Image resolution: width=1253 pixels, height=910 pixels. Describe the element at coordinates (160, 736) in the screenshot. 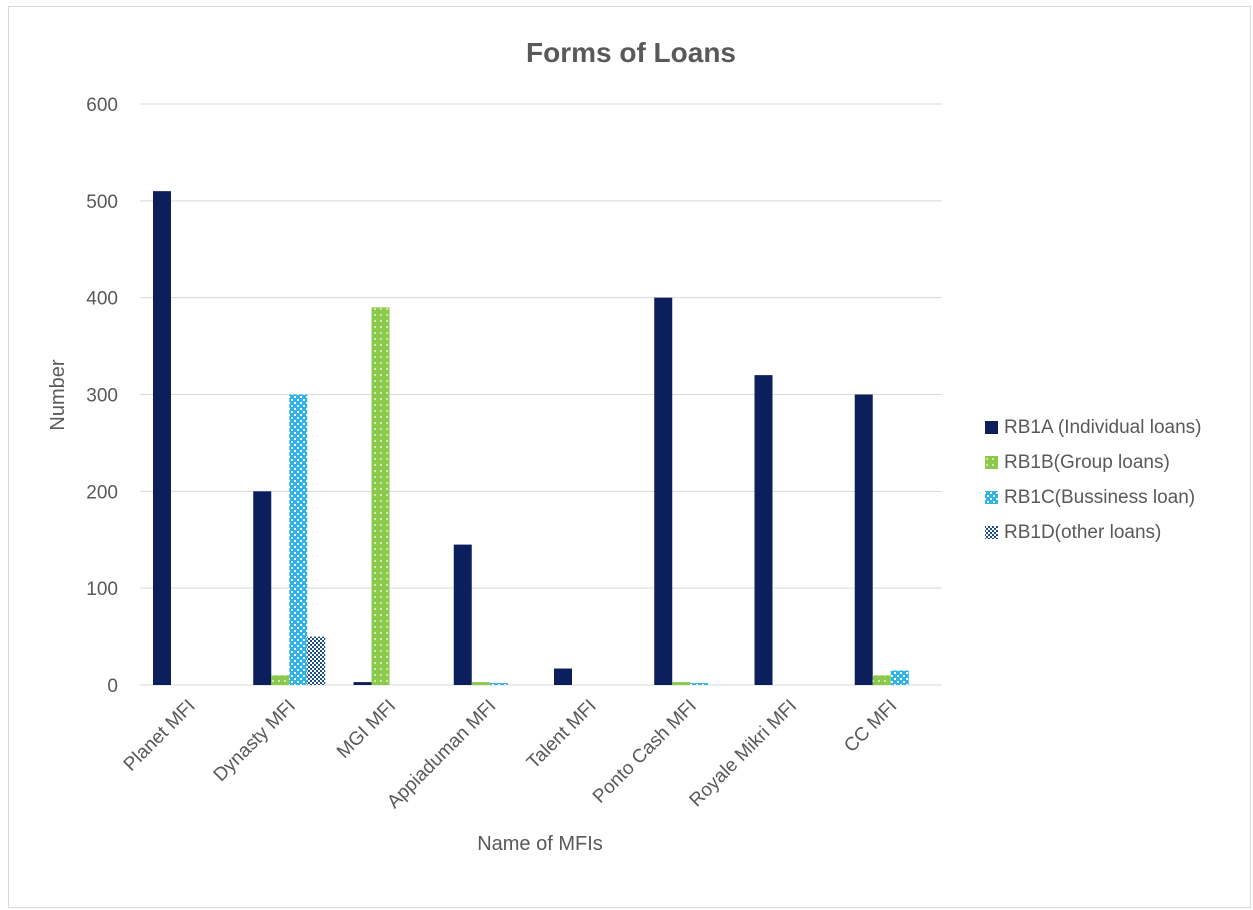

I see `x-tick-label: Planet MFI` at that location.